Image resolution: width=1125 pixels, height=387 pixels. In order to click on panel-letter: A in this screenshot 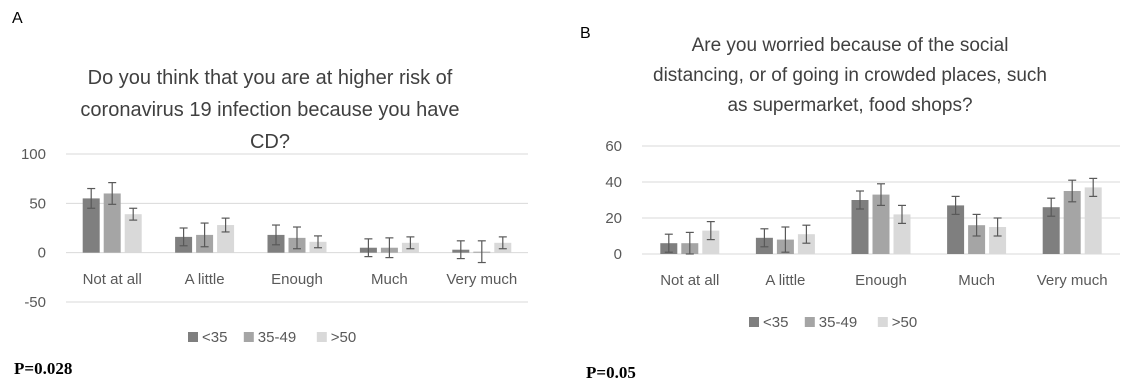, I will do `click(17, 18)`.